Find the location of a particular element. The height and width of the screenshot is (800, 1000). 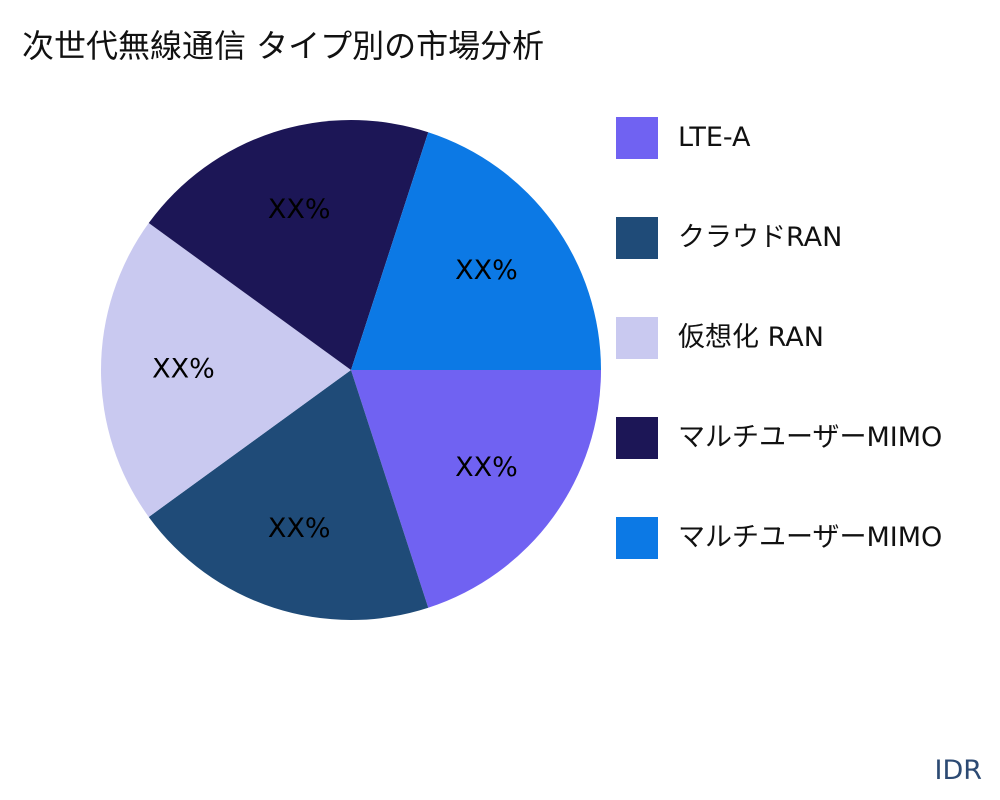

legend-item-cloud-ran: クラウドRAN is located at coordinates (806, 238).